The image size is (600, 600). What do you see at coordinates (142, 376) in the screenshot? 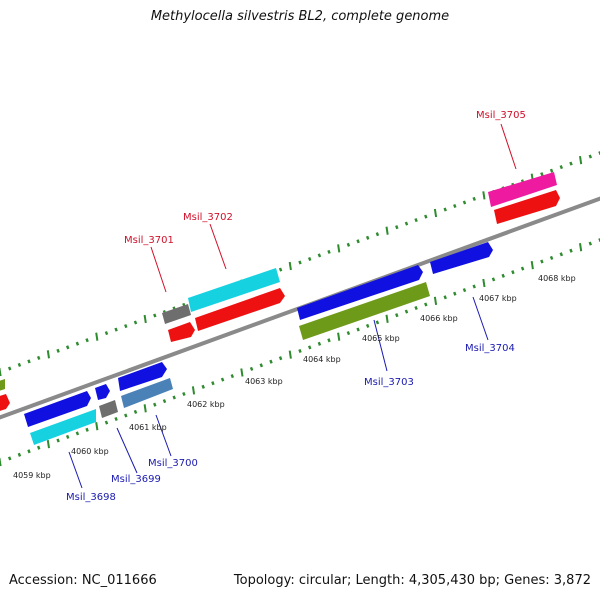
I see `gene-feature-msil-3700-blue` at bounding box center [142, 376].